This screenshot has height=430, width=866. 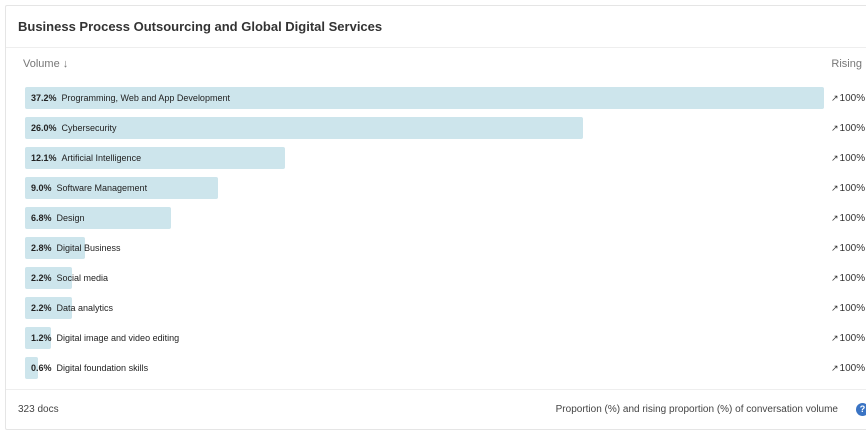 I want to click on topic-row: 12.1% Artificial Intelligence ↗100%, so click(x=445, y=160).